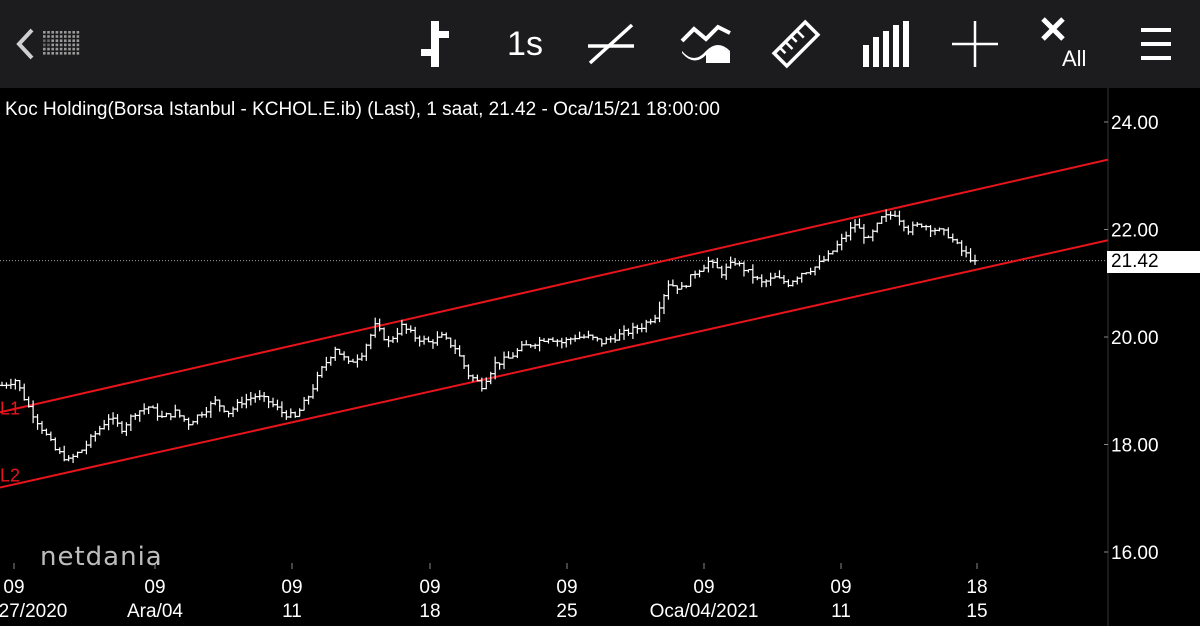  I want to click on volume-button, so click(885, 44).